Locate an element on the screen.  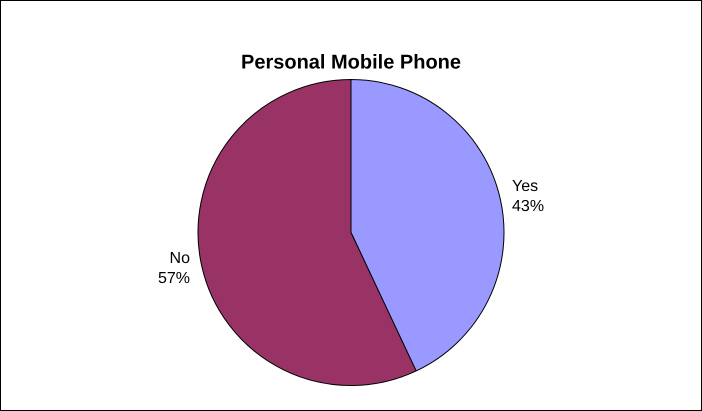
data-label: 57% is located at coordinates (174, 278).